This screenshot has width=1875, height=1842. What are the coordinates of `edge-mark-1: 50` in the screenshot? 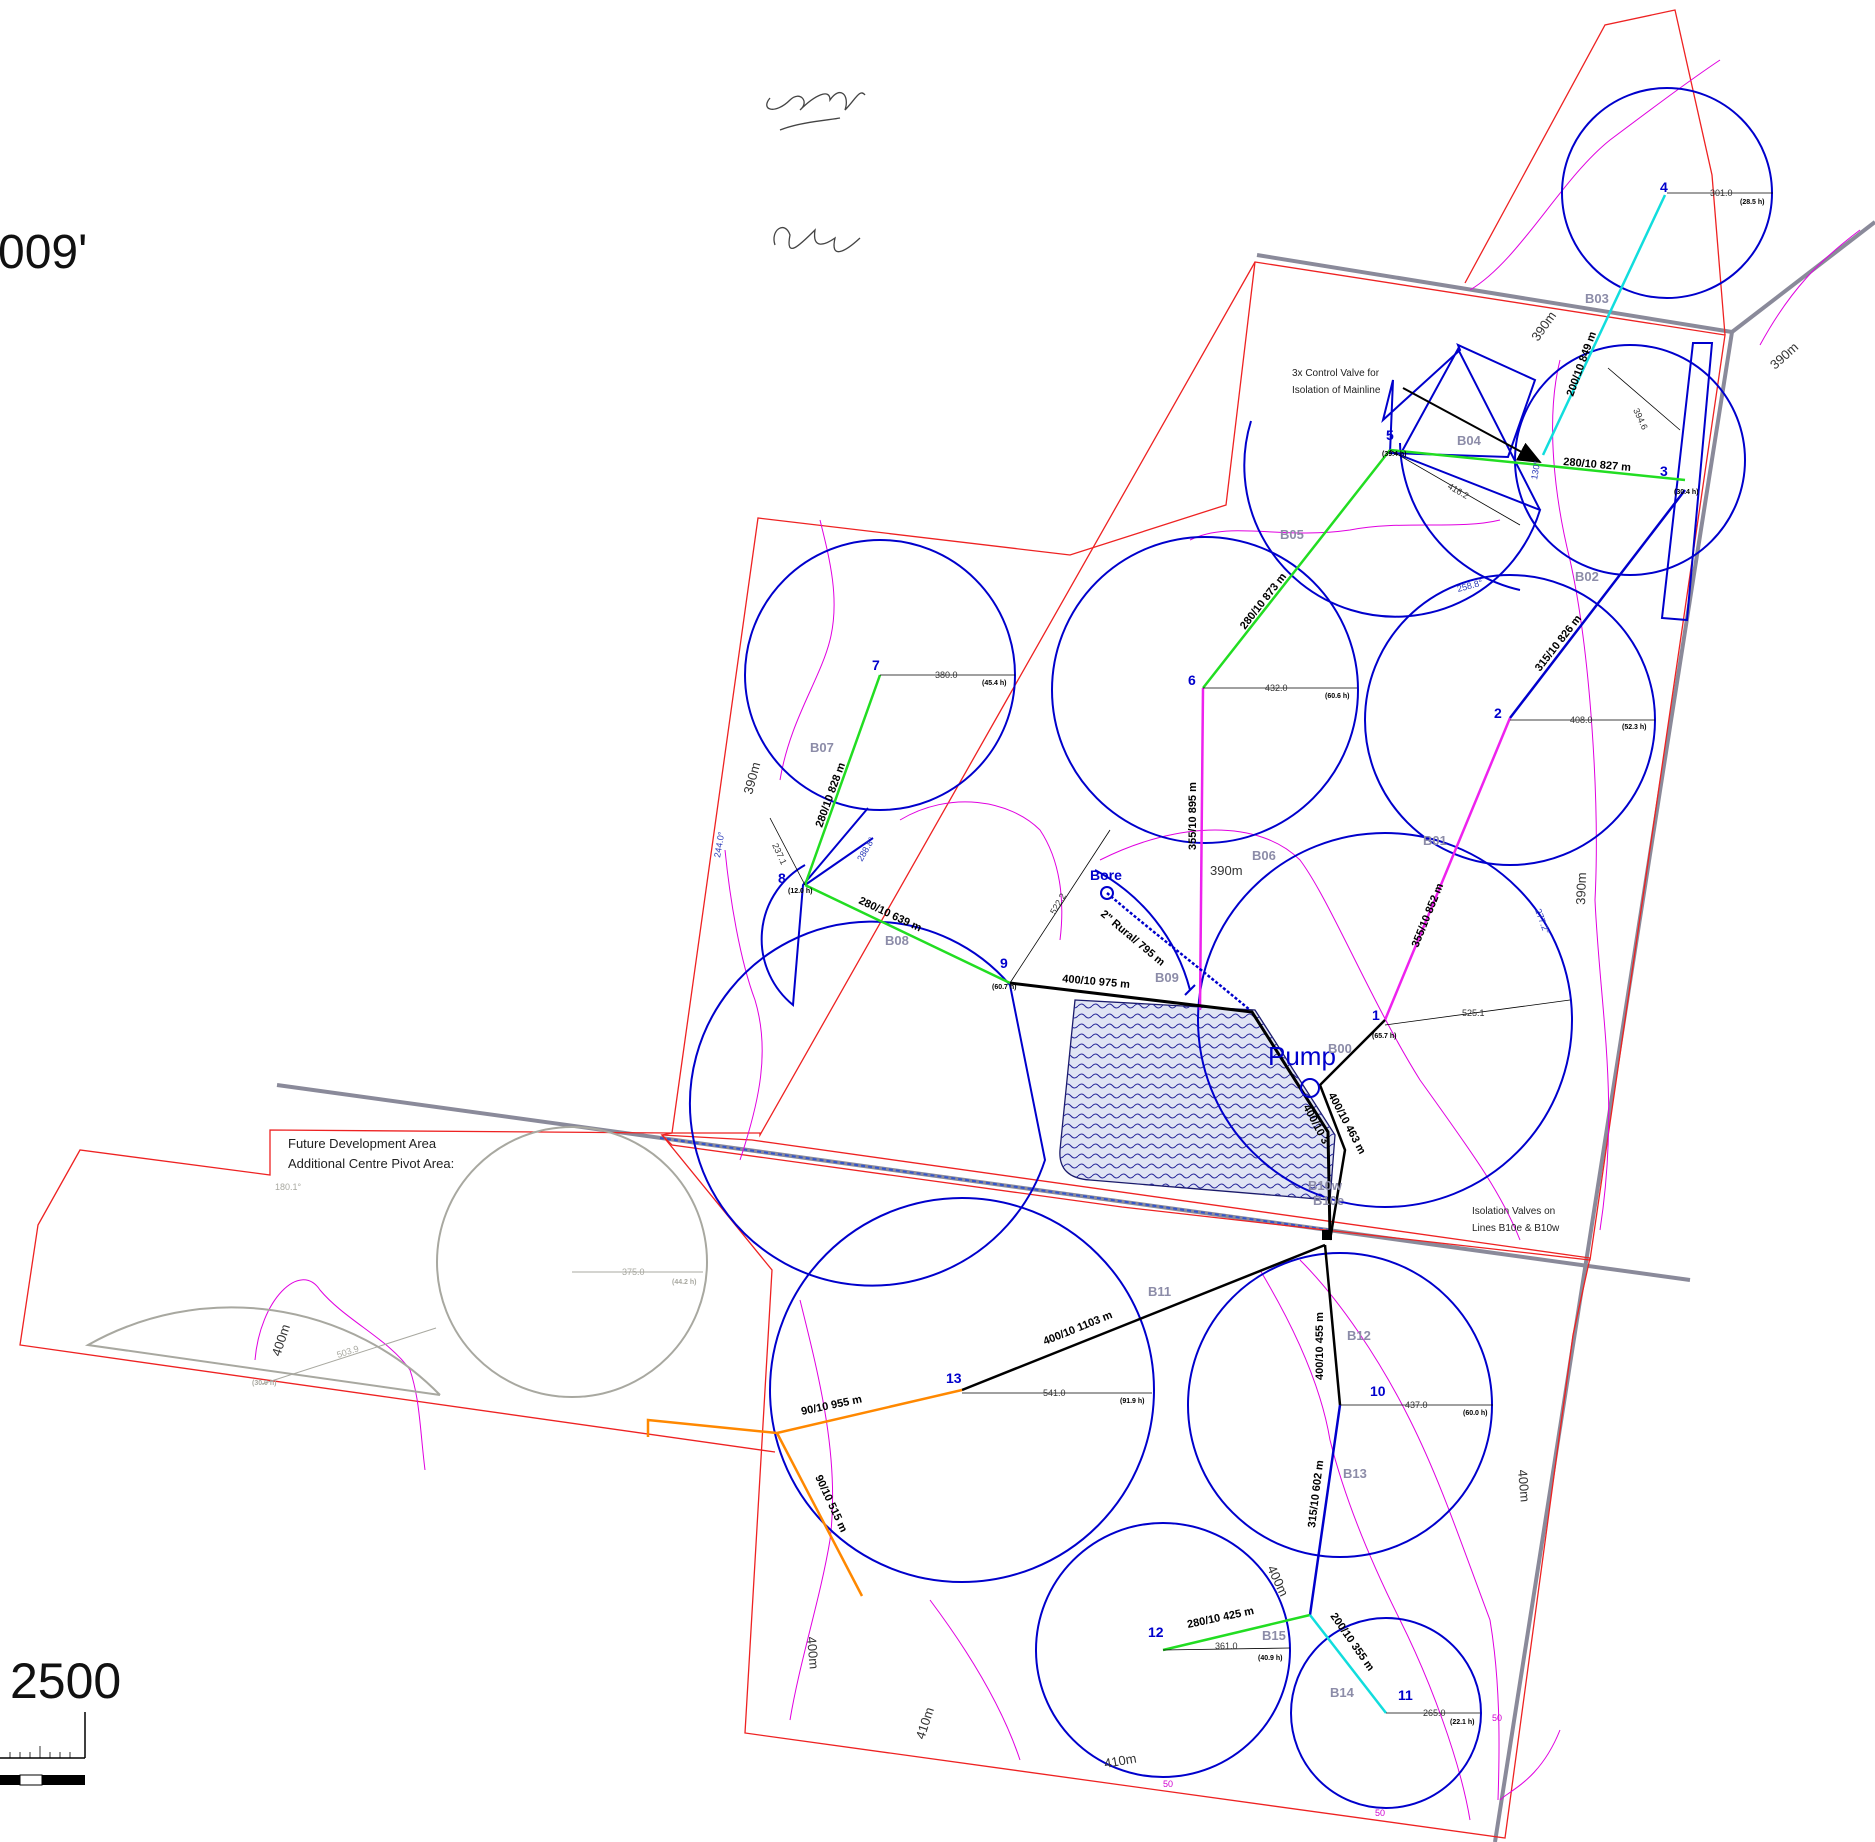 It's located at (1168, 1784).